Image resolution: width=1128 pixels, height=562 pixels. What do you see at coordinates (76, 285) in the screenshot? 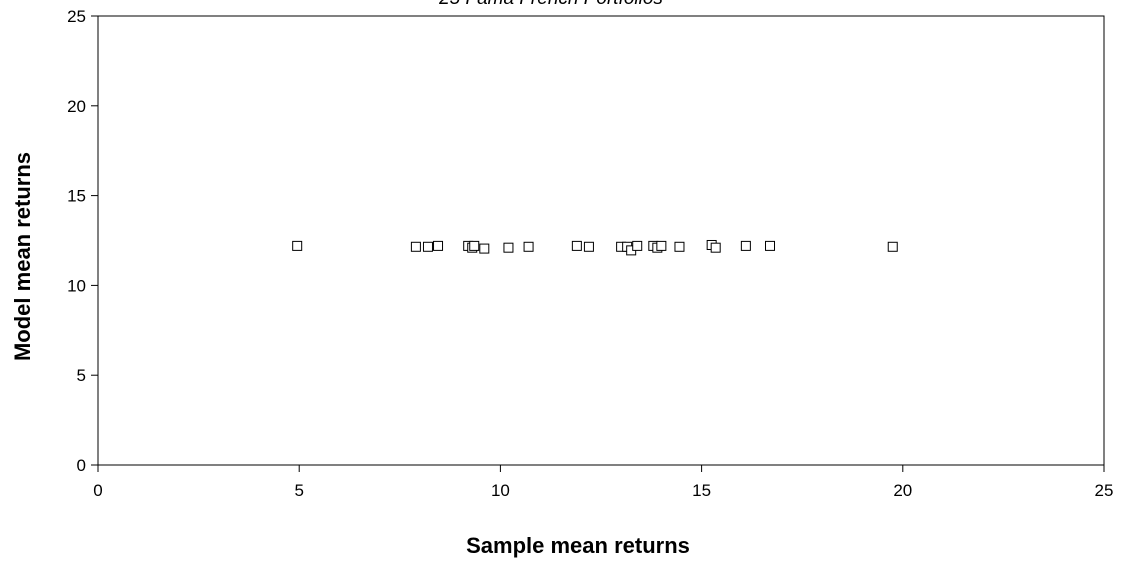
I see `y-tick-label: 10` at bounding box center [76, 285].